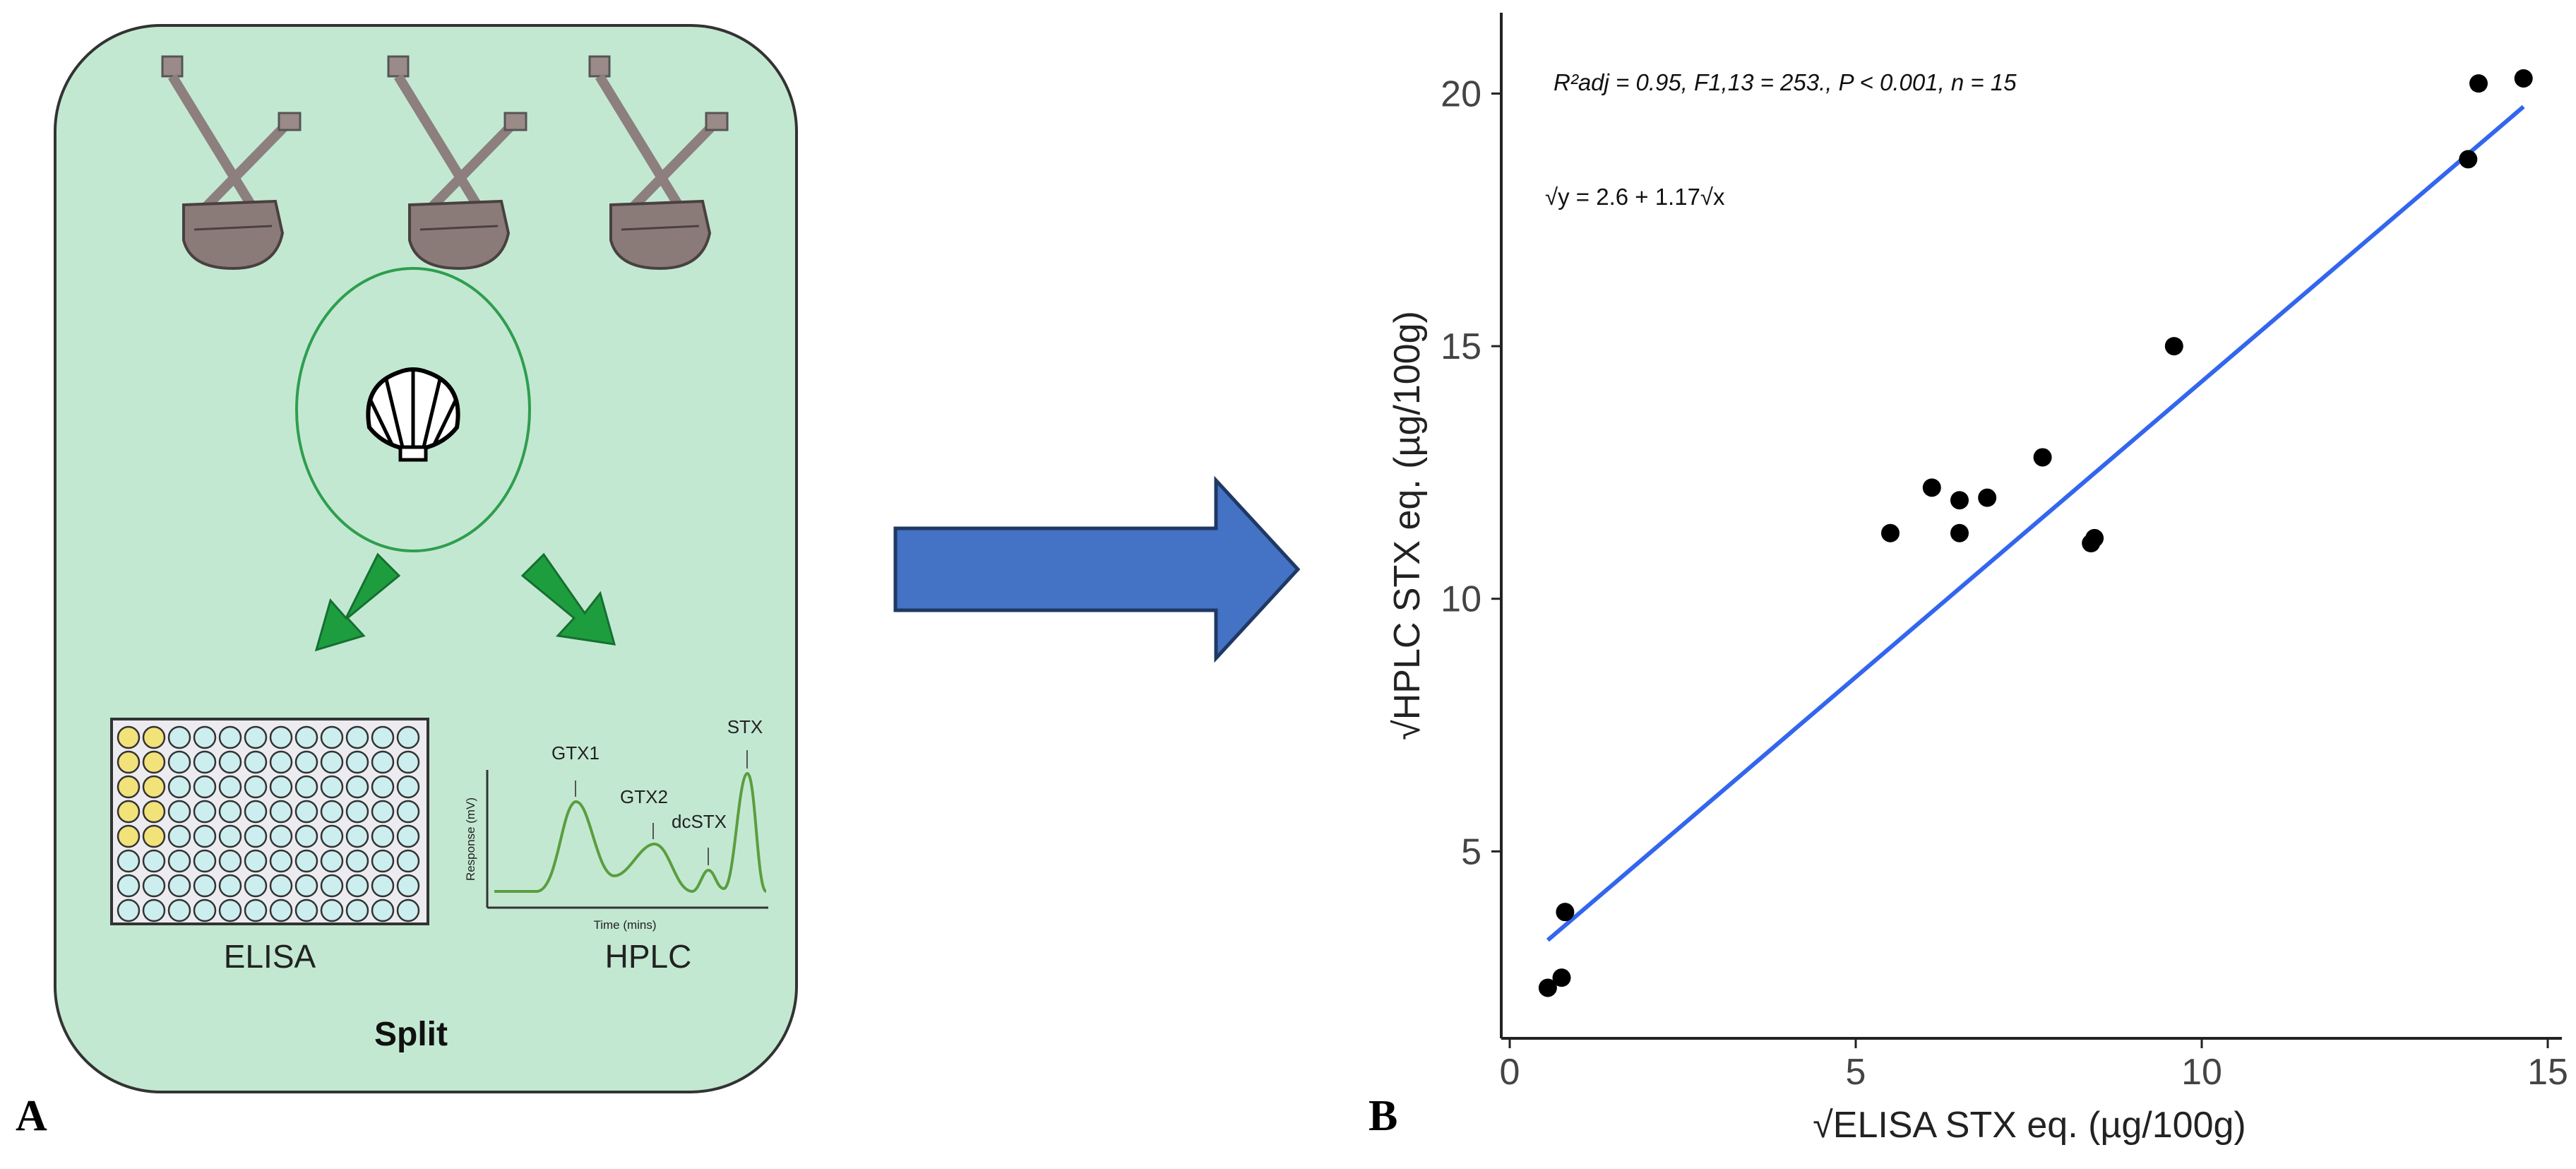  Describe the element at coordinates (1635, 197) in the screenshot. I see `equation-annotation: √y = 2.6 + 1.17√x` at that location.